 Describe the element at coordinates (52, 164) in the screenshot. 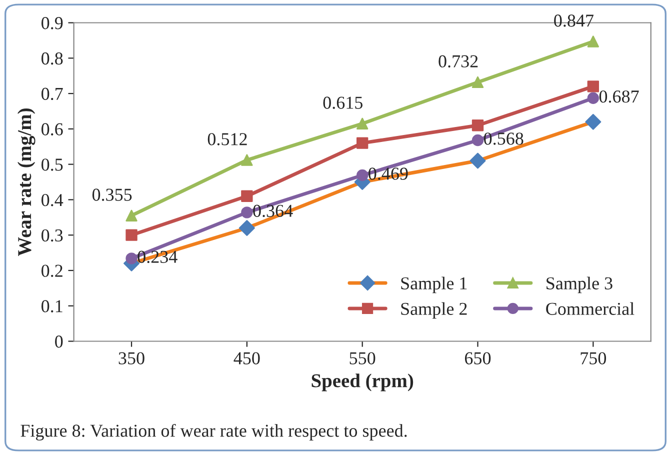

I see `y-tick-label: 0.5` at that location.